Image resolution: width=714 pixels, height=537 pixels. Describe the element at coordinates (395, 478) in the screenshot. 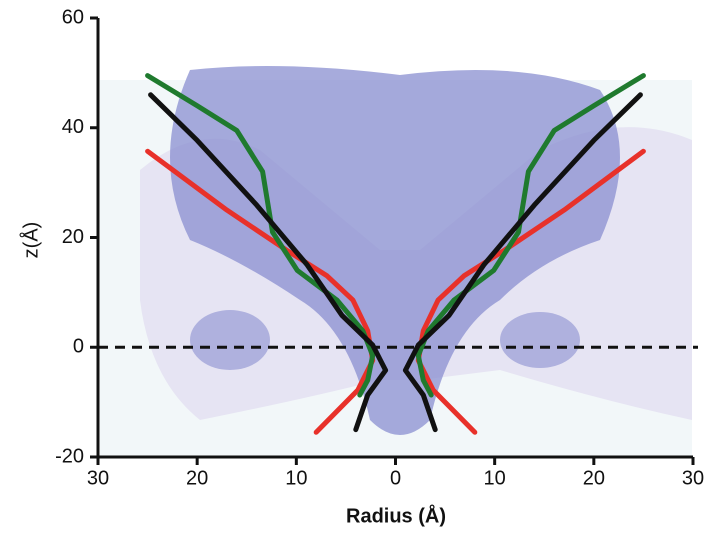

I see `x-tick-label: 0` at that location.